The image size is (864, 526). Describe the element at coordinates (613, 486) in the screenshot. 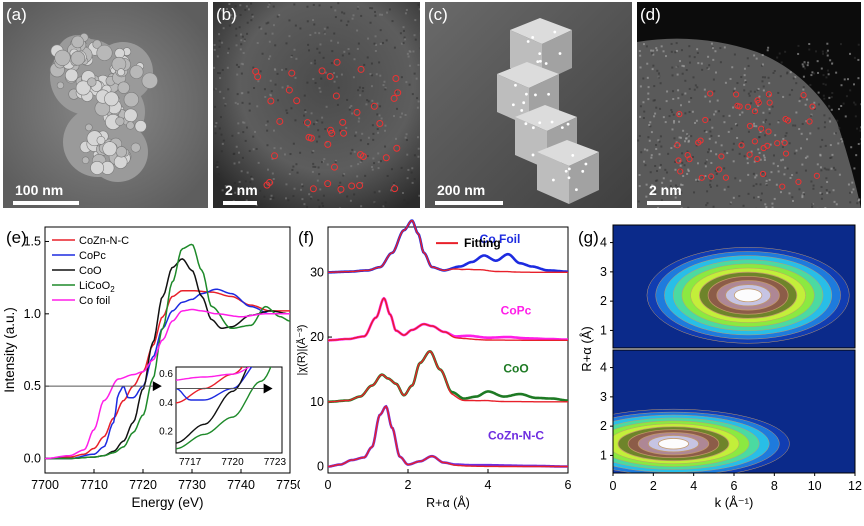

I see `x-tick-label: 0` at that location.